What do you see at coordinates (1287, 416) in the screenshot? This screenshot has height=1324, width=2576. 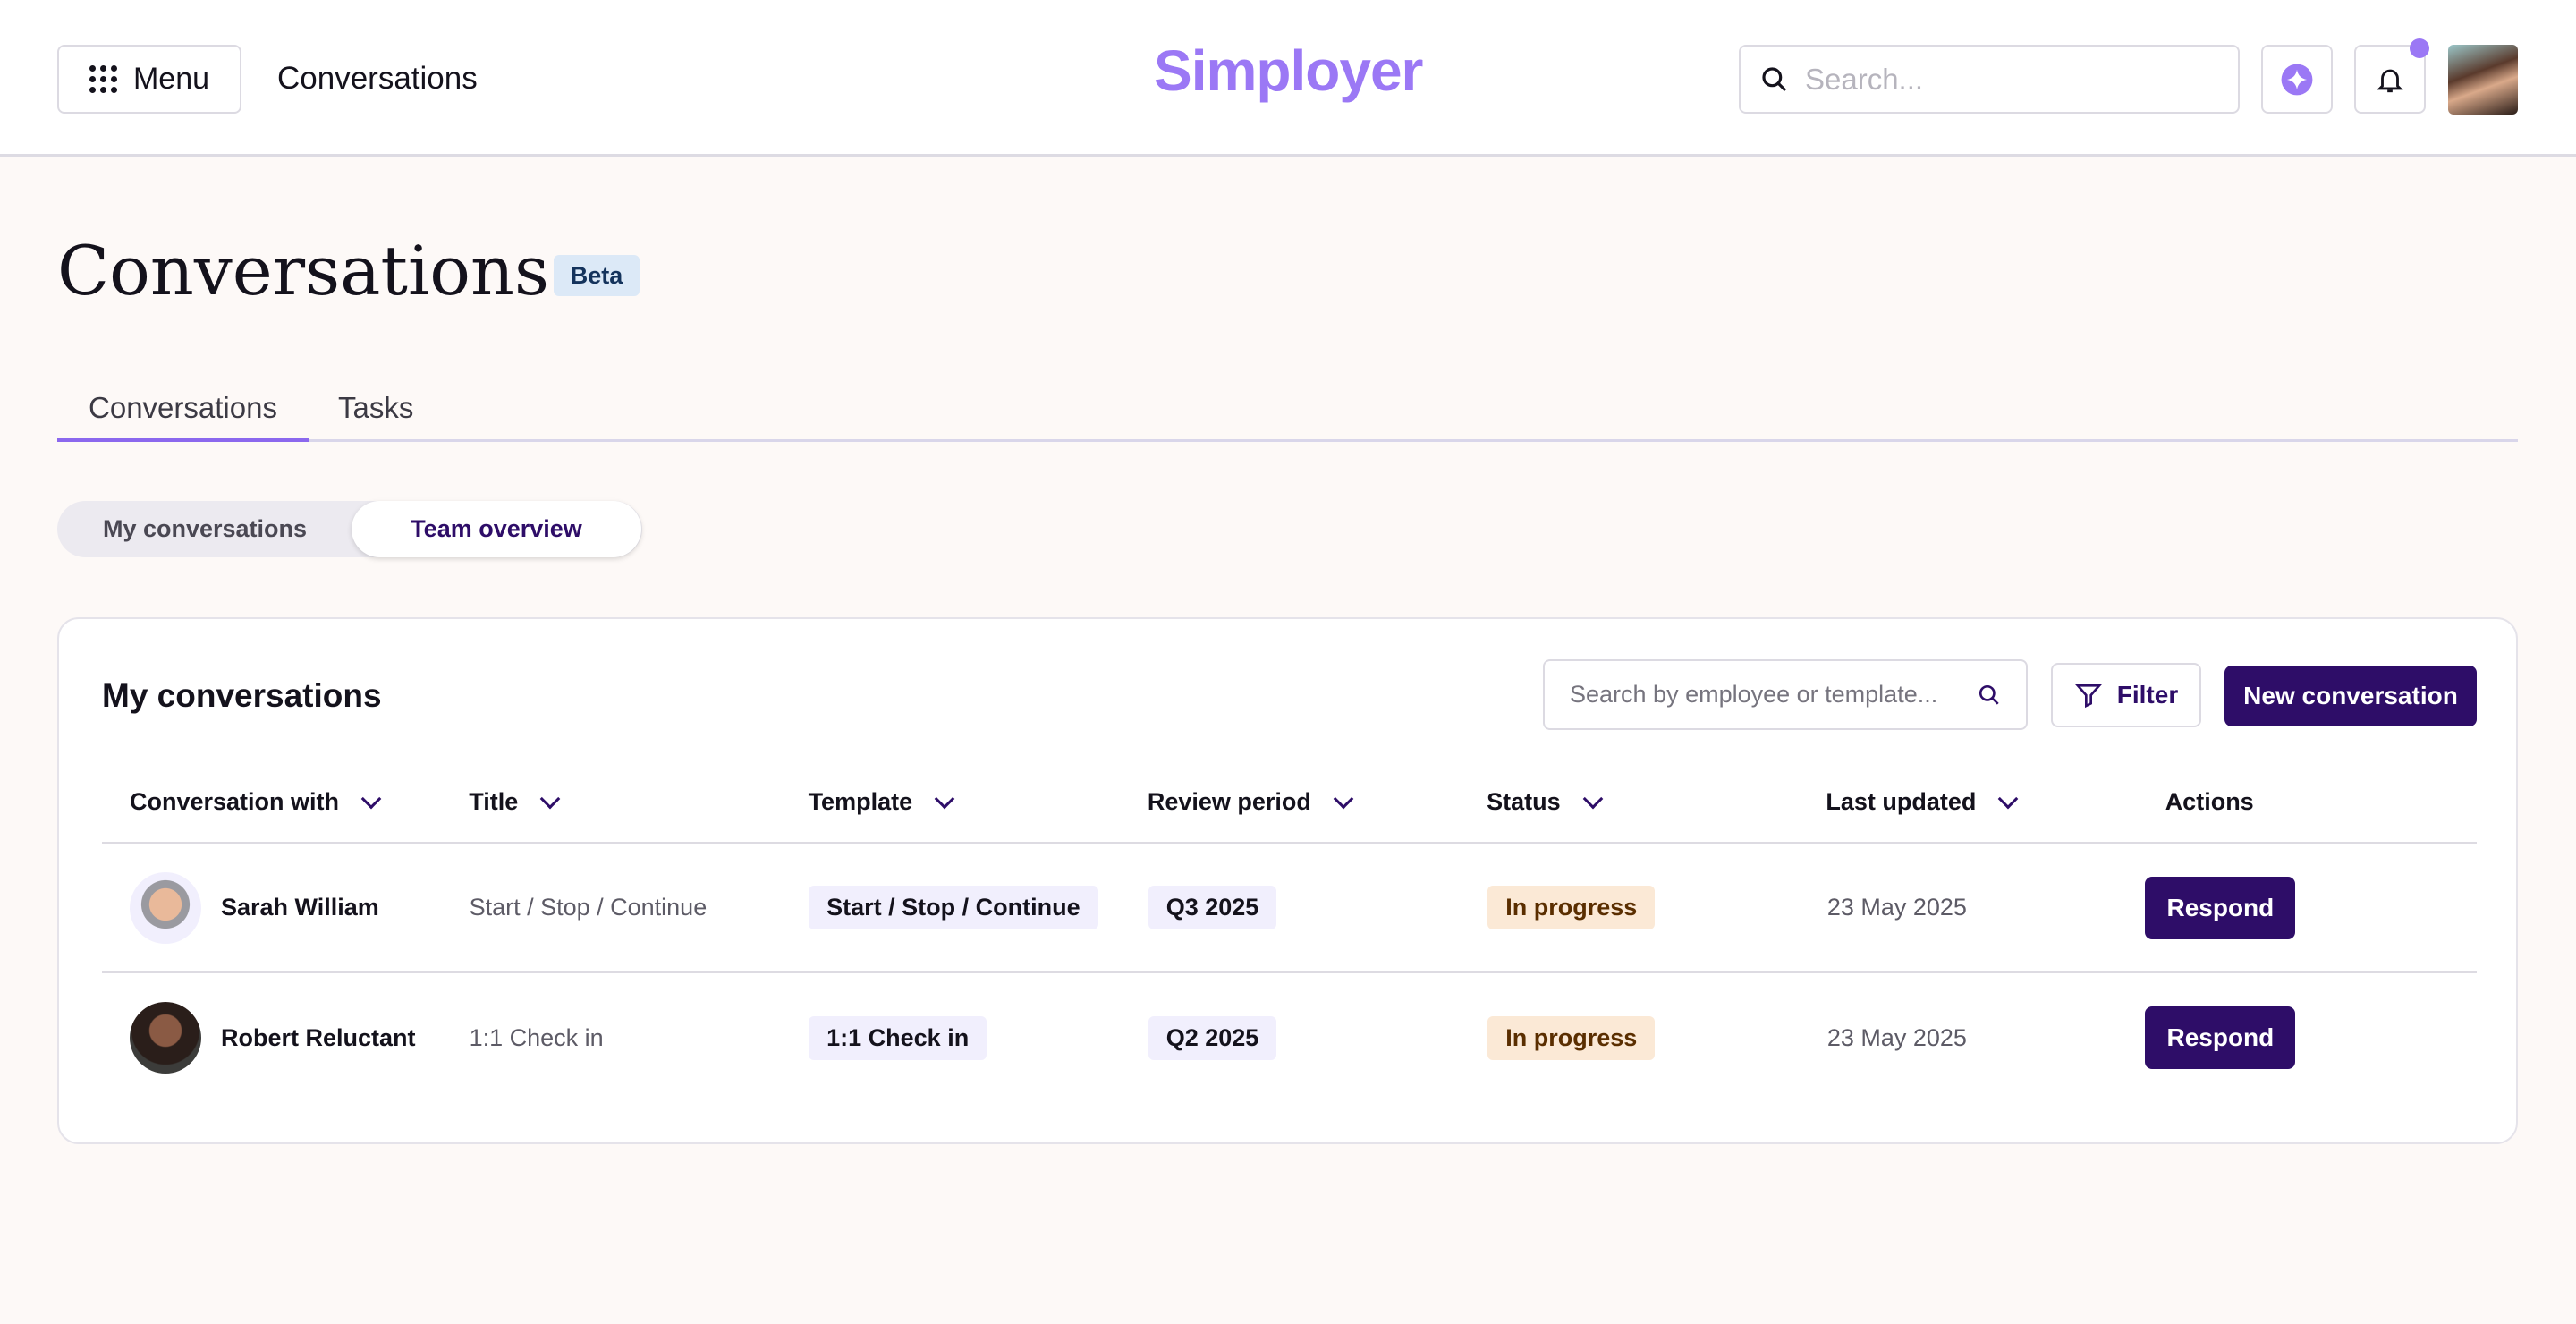 I see `tabs: Conversations Tasks` at bounding box center [1287, 416].